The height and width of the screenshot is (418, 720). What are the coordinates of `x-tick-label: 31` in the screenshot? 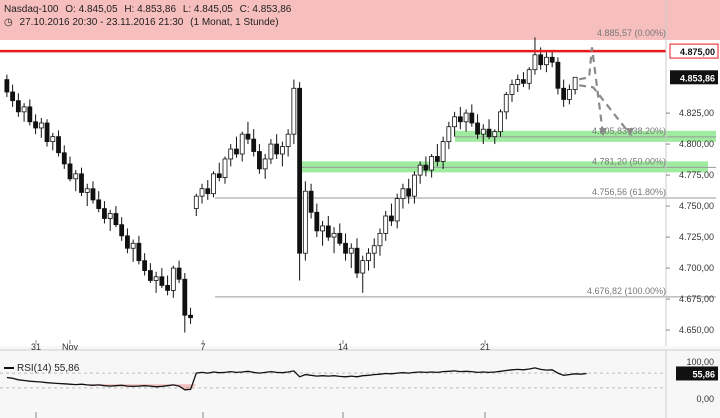 It's located at (36, 347).